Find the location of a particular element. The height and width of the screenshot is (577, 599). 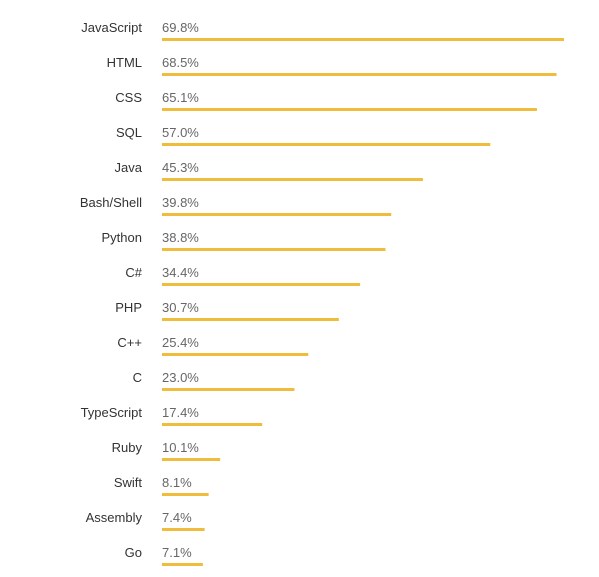

bar-row: TypeScript 17.4% is located at coordinates (172, 415).